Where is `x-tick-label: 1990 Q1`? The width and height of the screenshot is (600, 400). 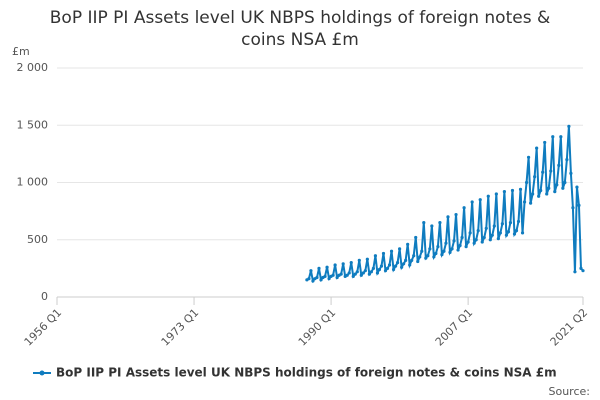 x-tick-label: 1990 Q1 is located at coordinates (317, 327).